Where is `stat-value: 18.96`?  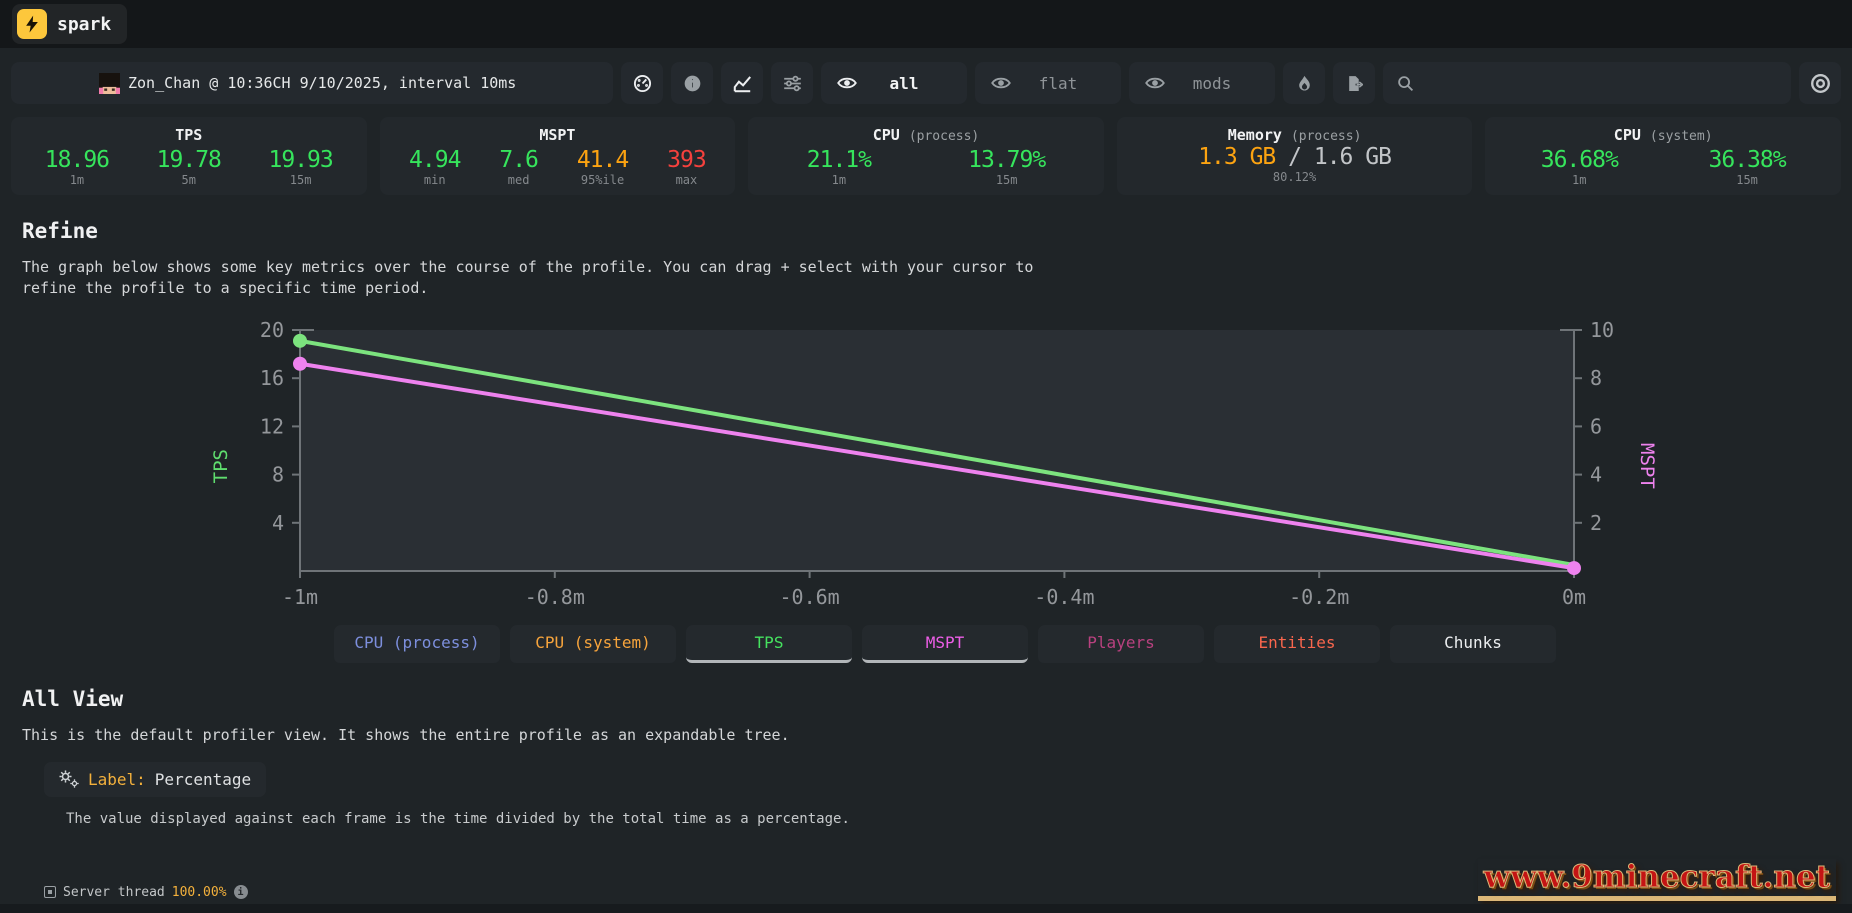 stat-value: 18.96 is located at coordinates (77, 160).